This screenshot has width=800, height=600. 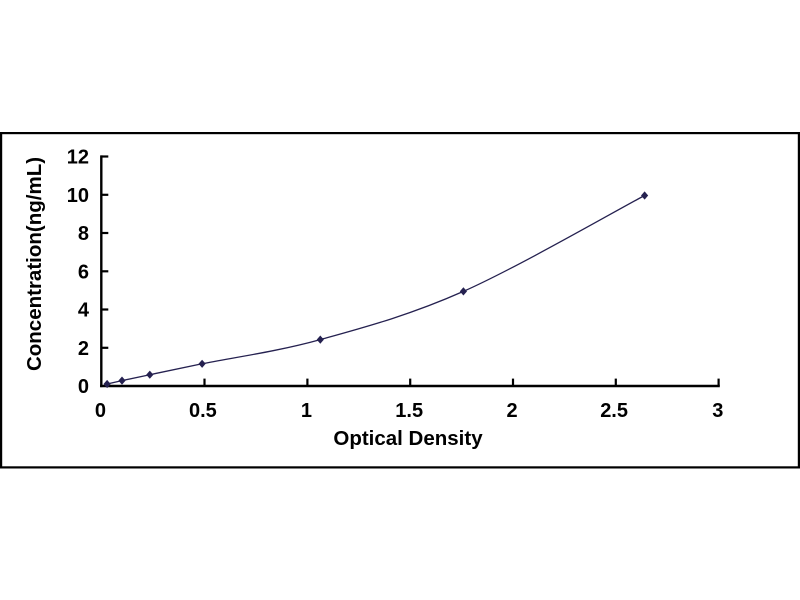 I want to click on svg-text: 10, so click(x=78, y=196).